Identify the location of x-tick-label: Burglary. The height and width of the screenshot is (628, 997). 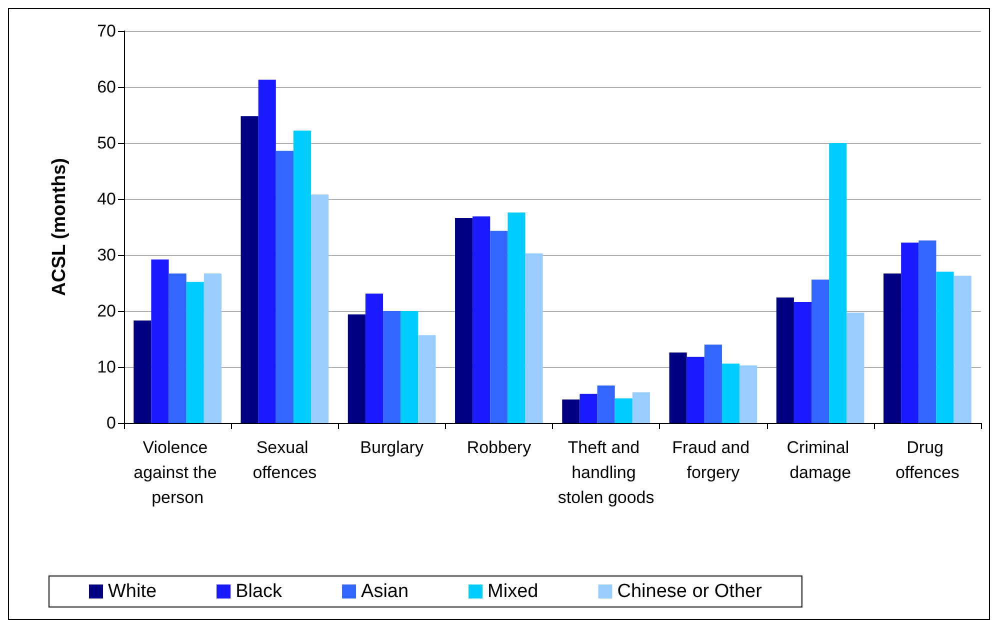
(392, 447).